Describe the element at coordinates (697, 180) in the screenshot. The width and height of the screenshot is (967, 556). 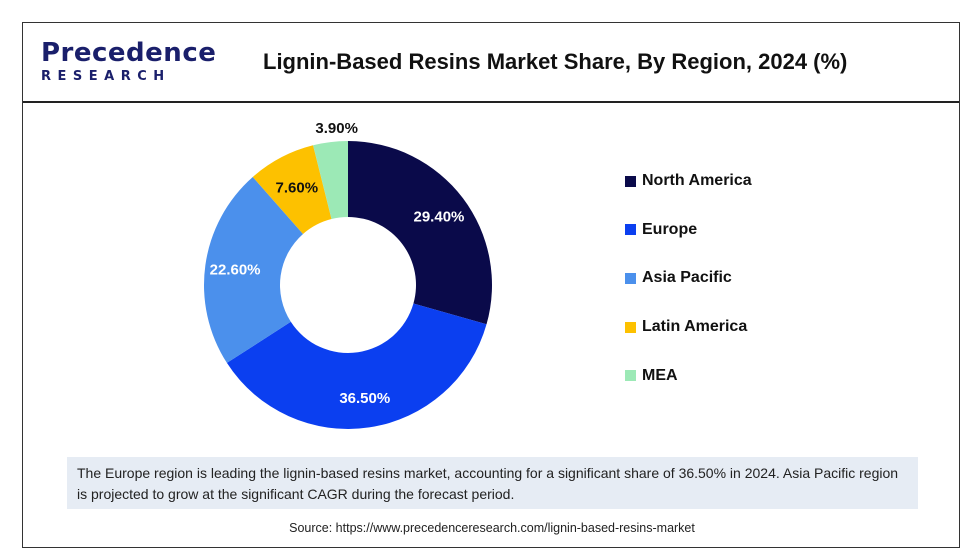
I see `legend-label: North America` at that location.